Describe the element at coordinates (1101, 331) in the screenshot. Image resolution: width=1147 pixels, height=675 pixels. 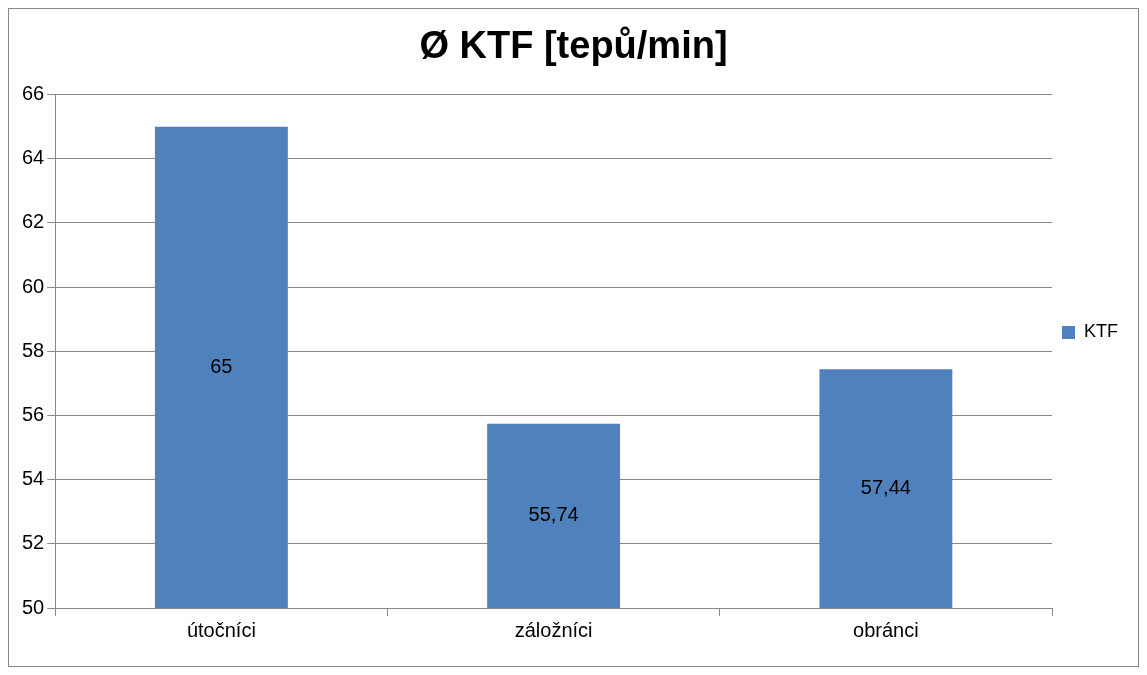
I see `legend-label: KTF` at that location.